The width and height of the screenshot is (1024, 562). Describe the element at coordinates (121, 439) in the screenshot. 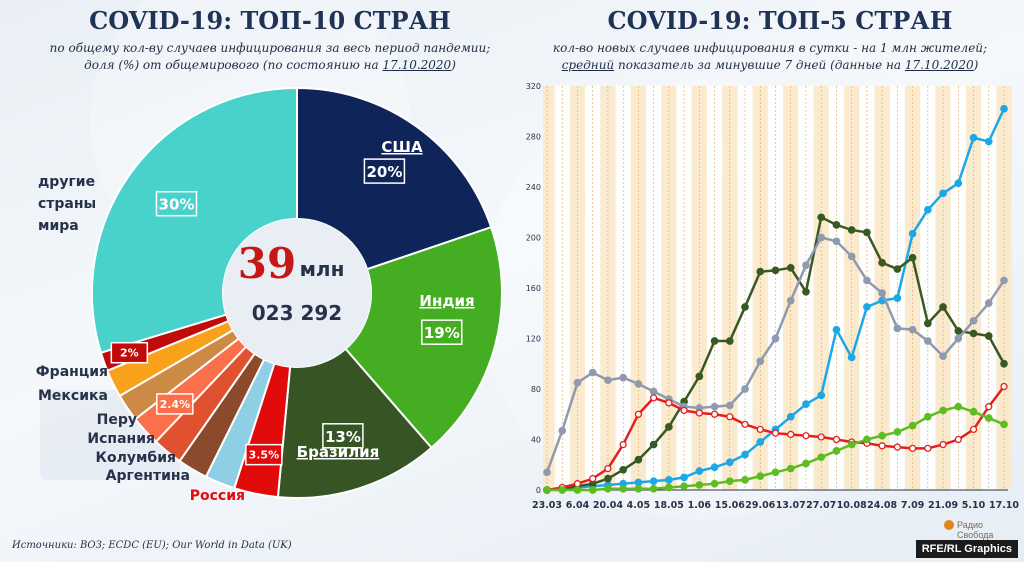

I see `slice-name-label: Испания` at that location.